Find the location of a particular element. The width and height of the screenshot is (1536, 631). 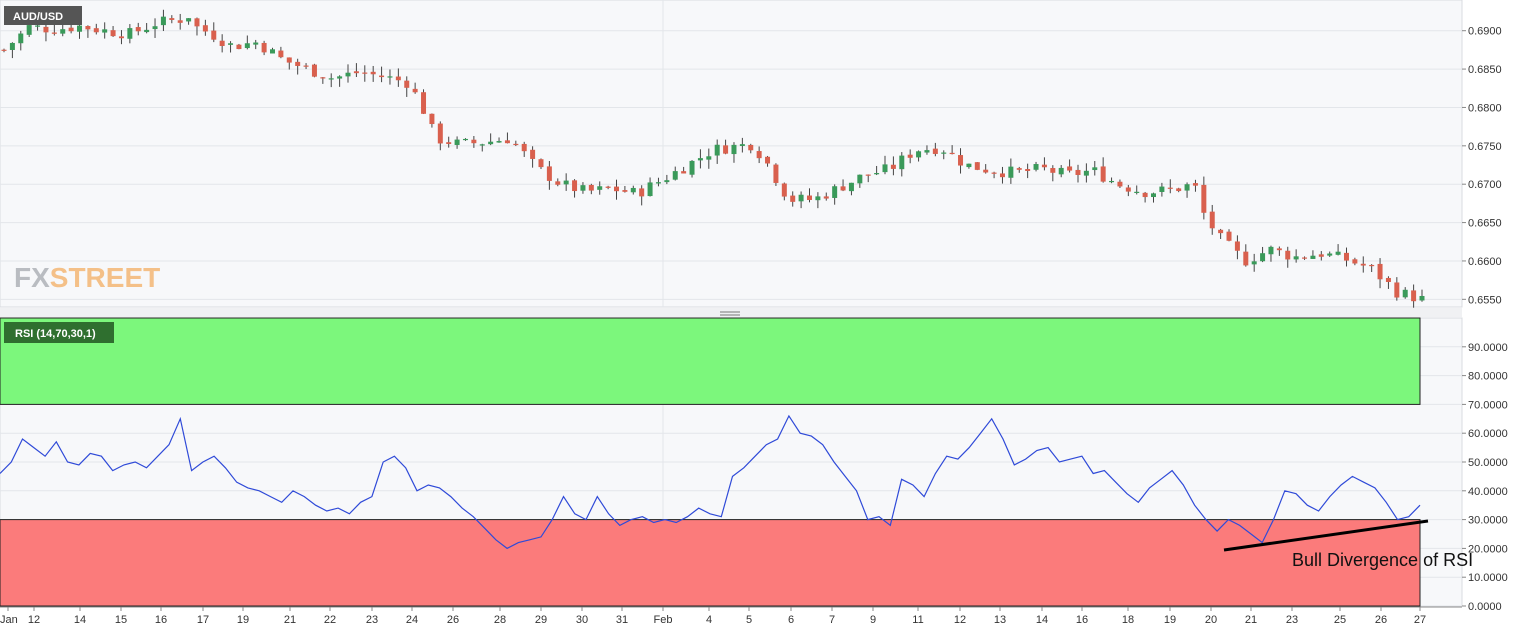

x-tick-label: 15 is located at coordinates (121, 620).